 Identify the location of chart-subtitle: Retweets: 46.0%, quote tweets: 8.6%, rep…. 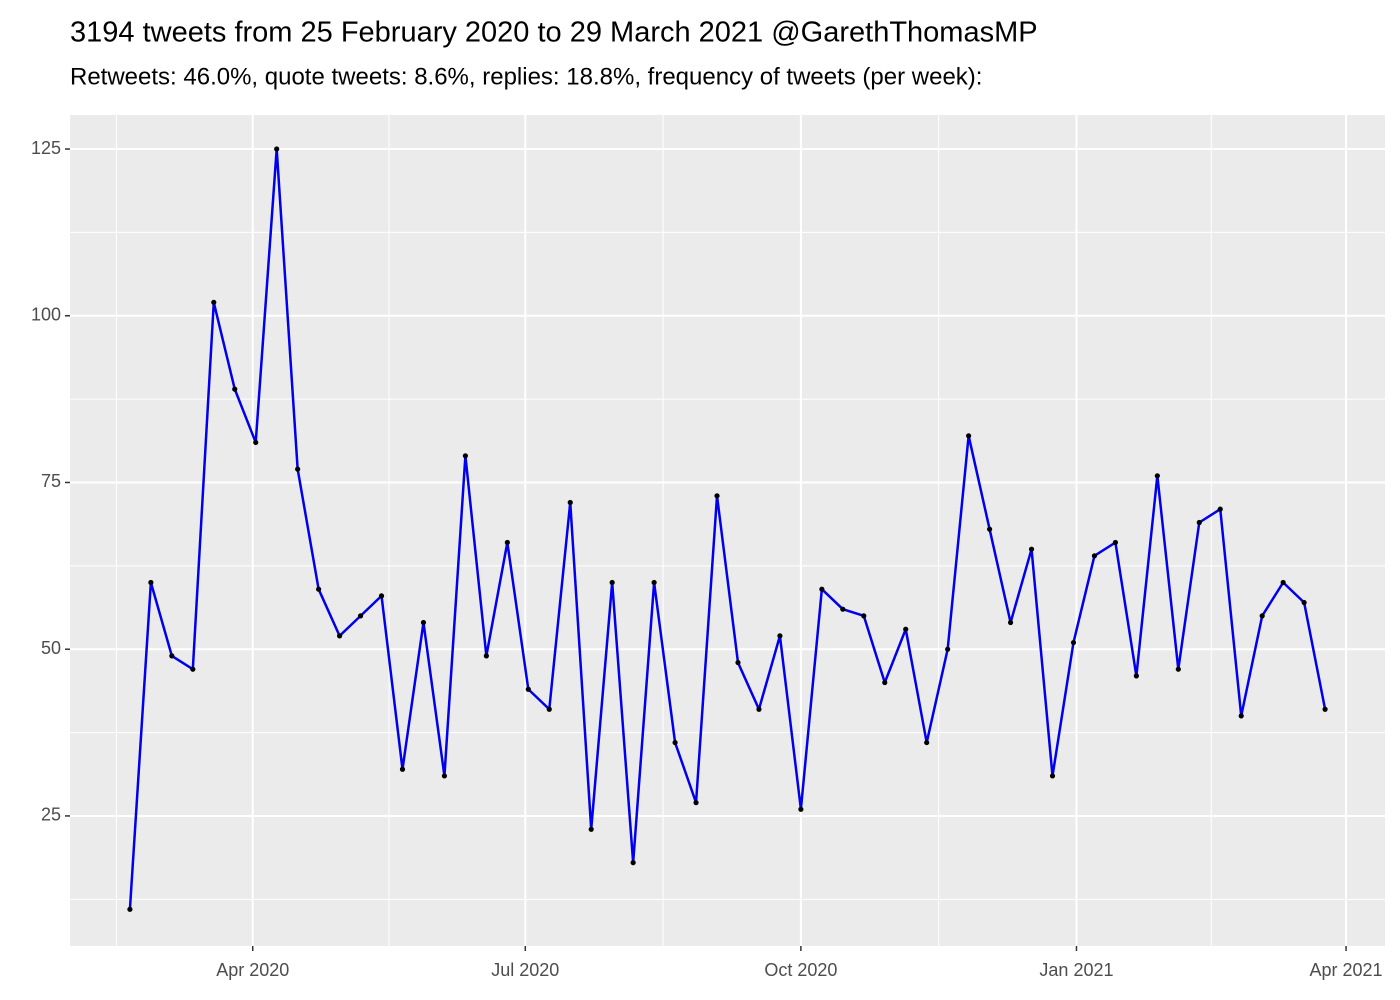
(526, 76).